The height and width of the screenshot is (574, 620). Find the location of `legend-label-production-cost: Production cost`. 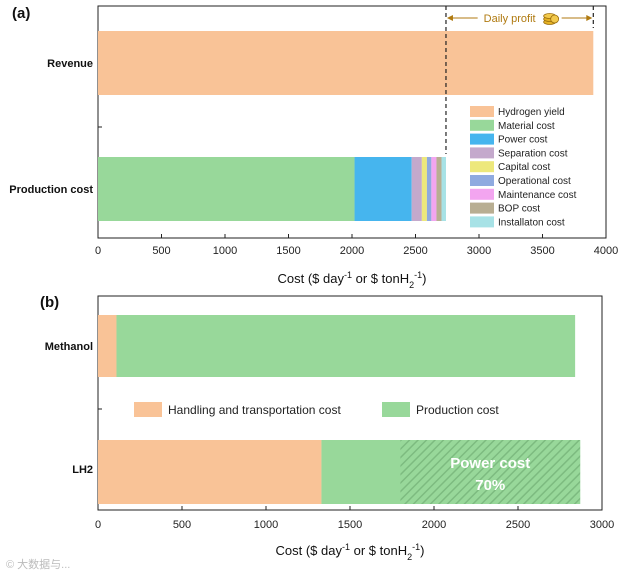

legend-label-production-cost: Production cost is located at coordinates (457, 410).